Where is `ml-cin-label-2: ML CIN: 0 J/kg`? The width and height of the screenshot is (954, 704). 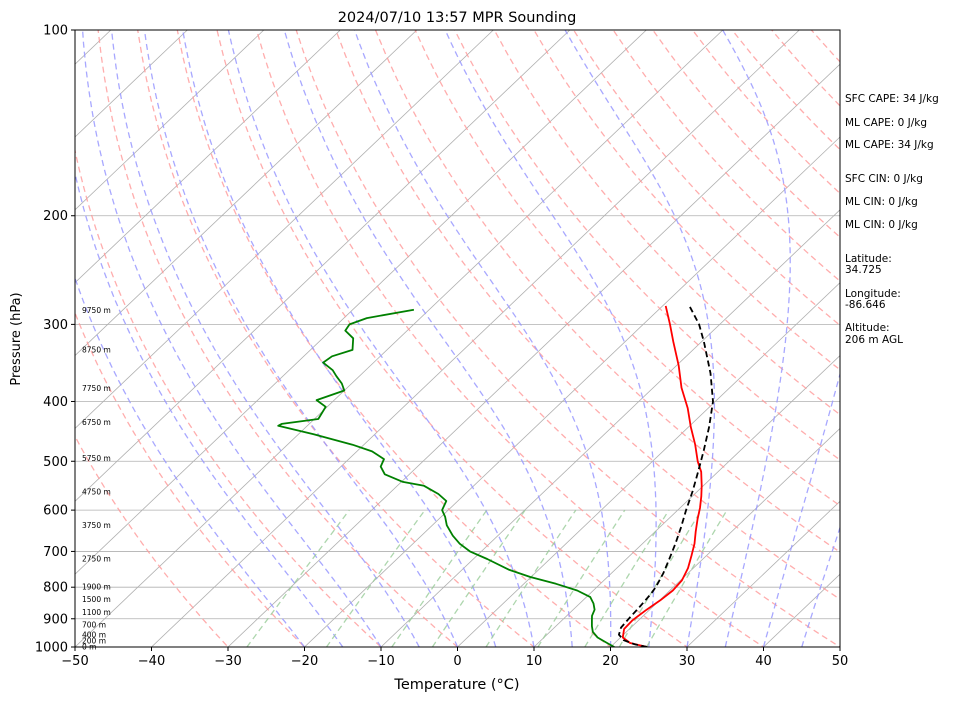
ml-cin-label-2: ML CIN: 0 J/kg is located at coordinates (881, 225).